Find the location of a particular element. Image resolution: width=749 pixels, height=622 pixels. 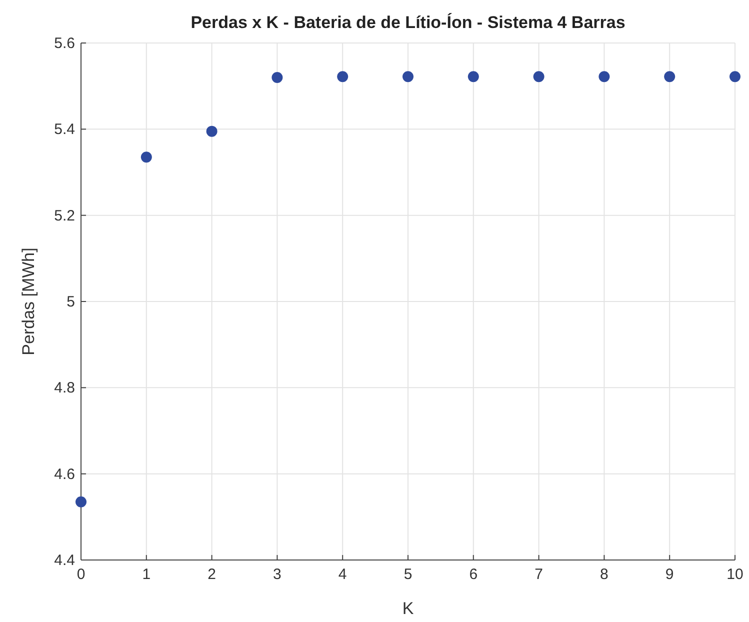

y-tick-label: 5.2 is located at coordinates (64, 215).